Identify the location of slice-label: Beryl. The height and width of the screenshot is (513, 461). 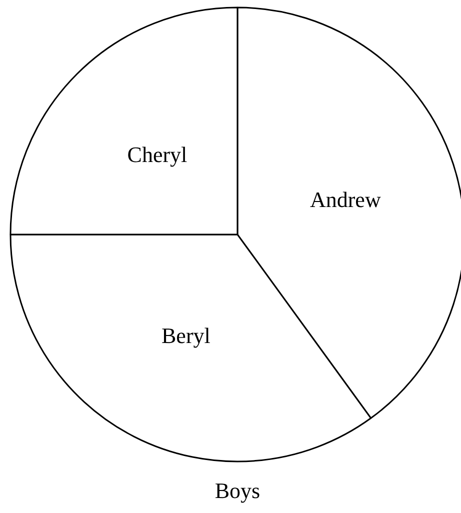
(186, 335).